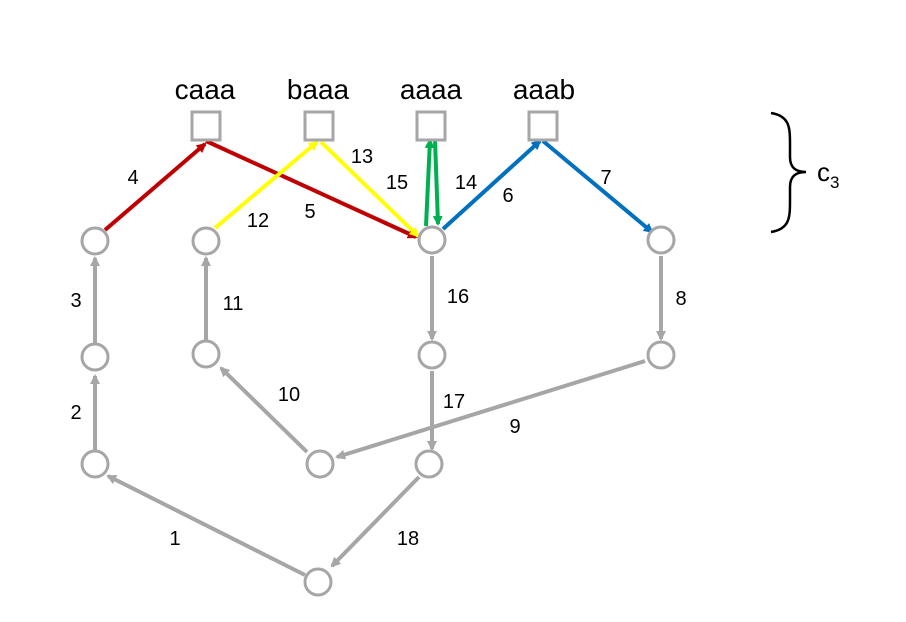  Describe the element at coordinates (466, 183) in the screenshot. I see `edge-label-14: 14` at that location.